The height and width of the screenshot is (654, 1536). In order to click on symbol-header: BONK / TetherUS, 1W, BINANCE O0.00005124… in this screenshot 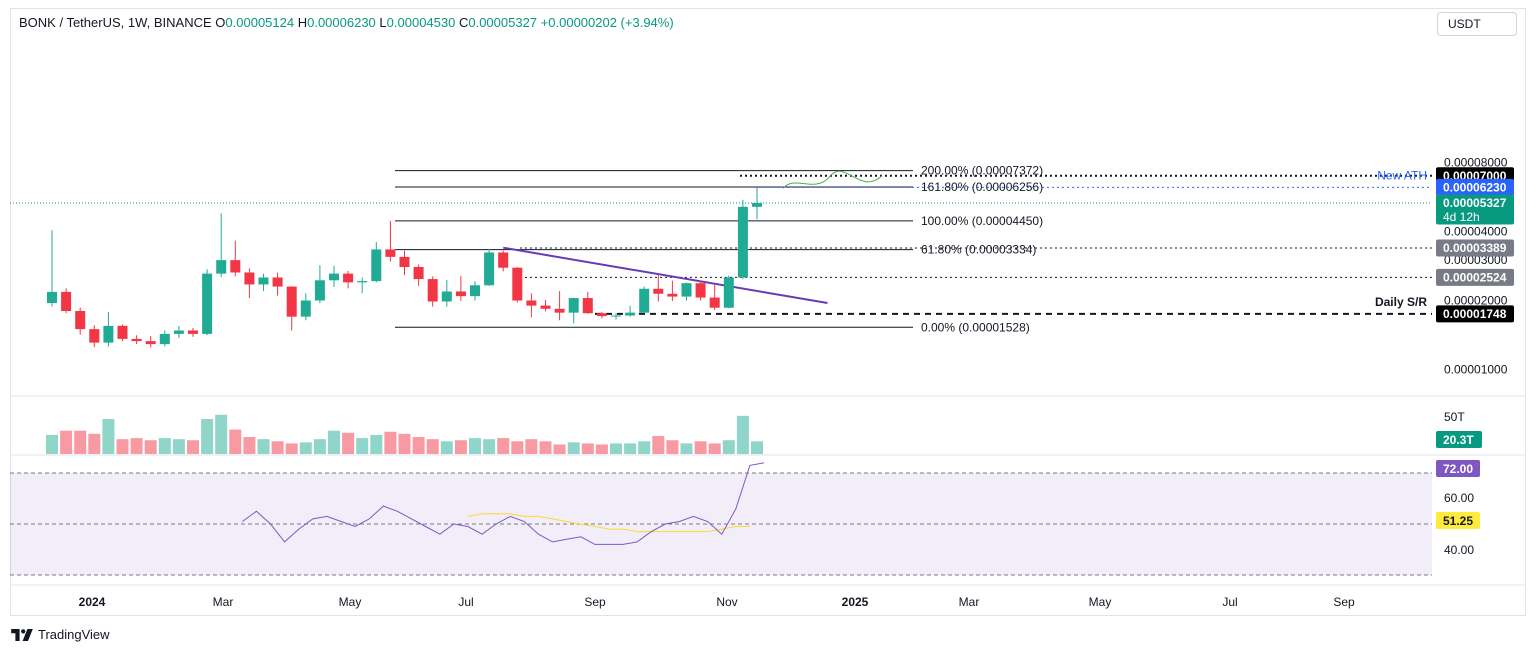, I will do `click(346, 22)`.